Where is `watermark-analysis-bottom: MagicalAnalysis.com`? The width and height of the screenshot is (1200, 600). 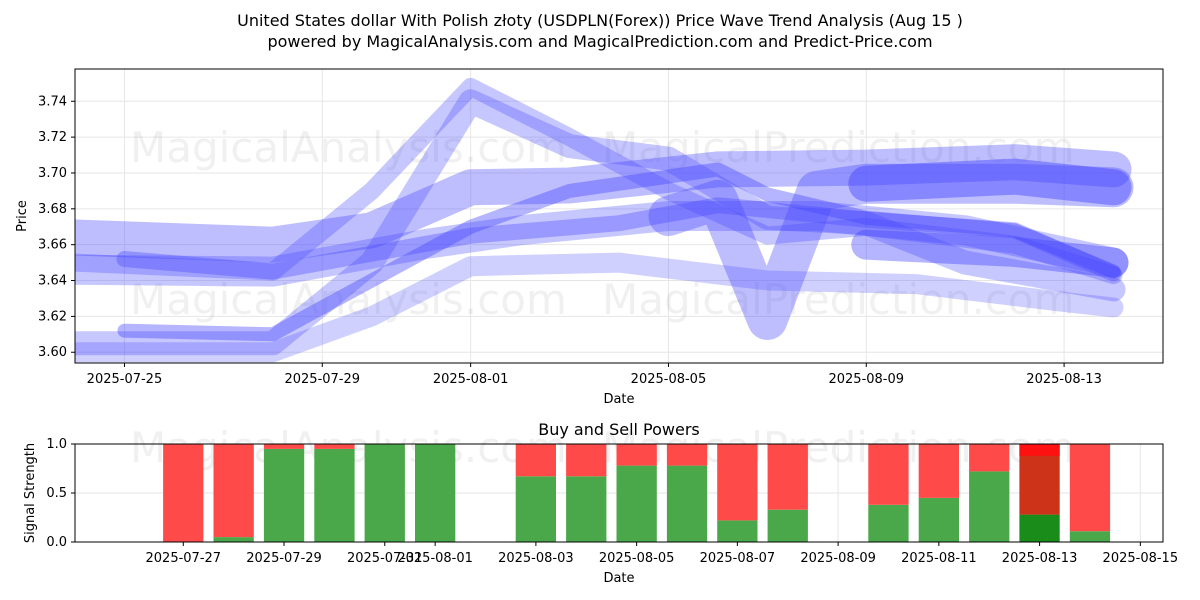
watermark-analysis-bottom: MagicalAnalysis.com is located at coordinates (348, 299).